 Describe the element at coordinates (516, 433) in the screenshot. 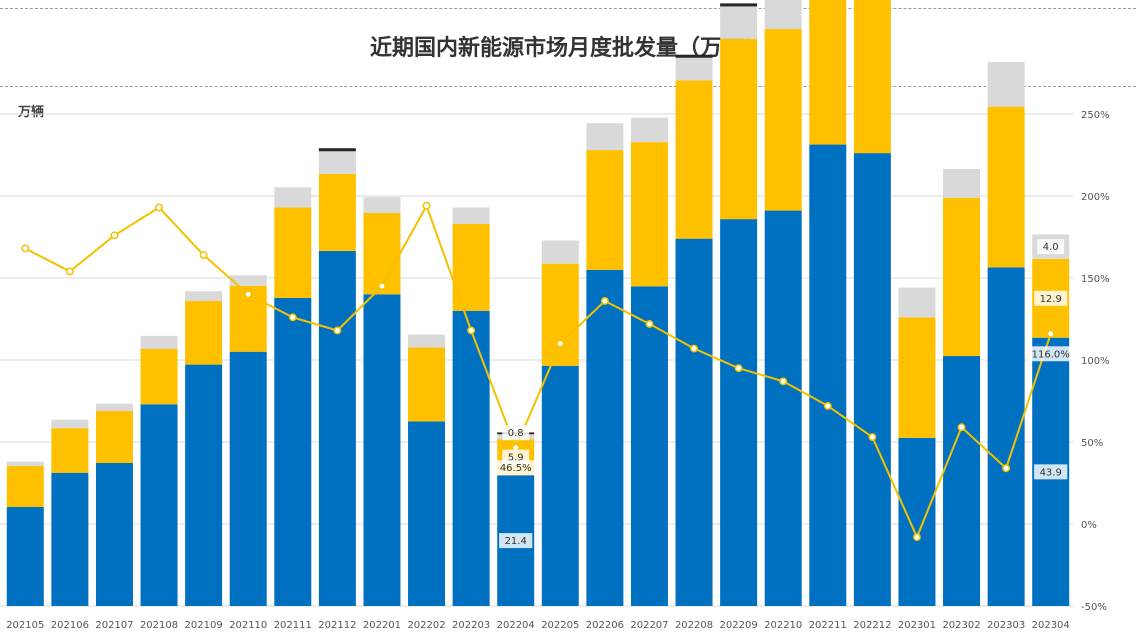

I see `data-label-series3: 0.8` at that location.